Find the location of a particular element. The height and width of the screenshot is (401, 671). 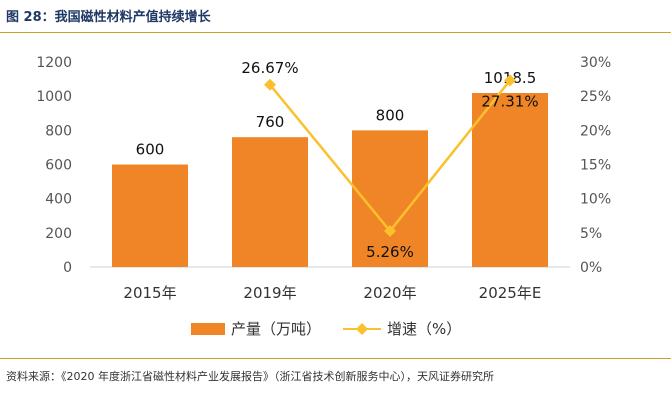

left-axis-tick-label: 600 is located at coordinates (58, 166).